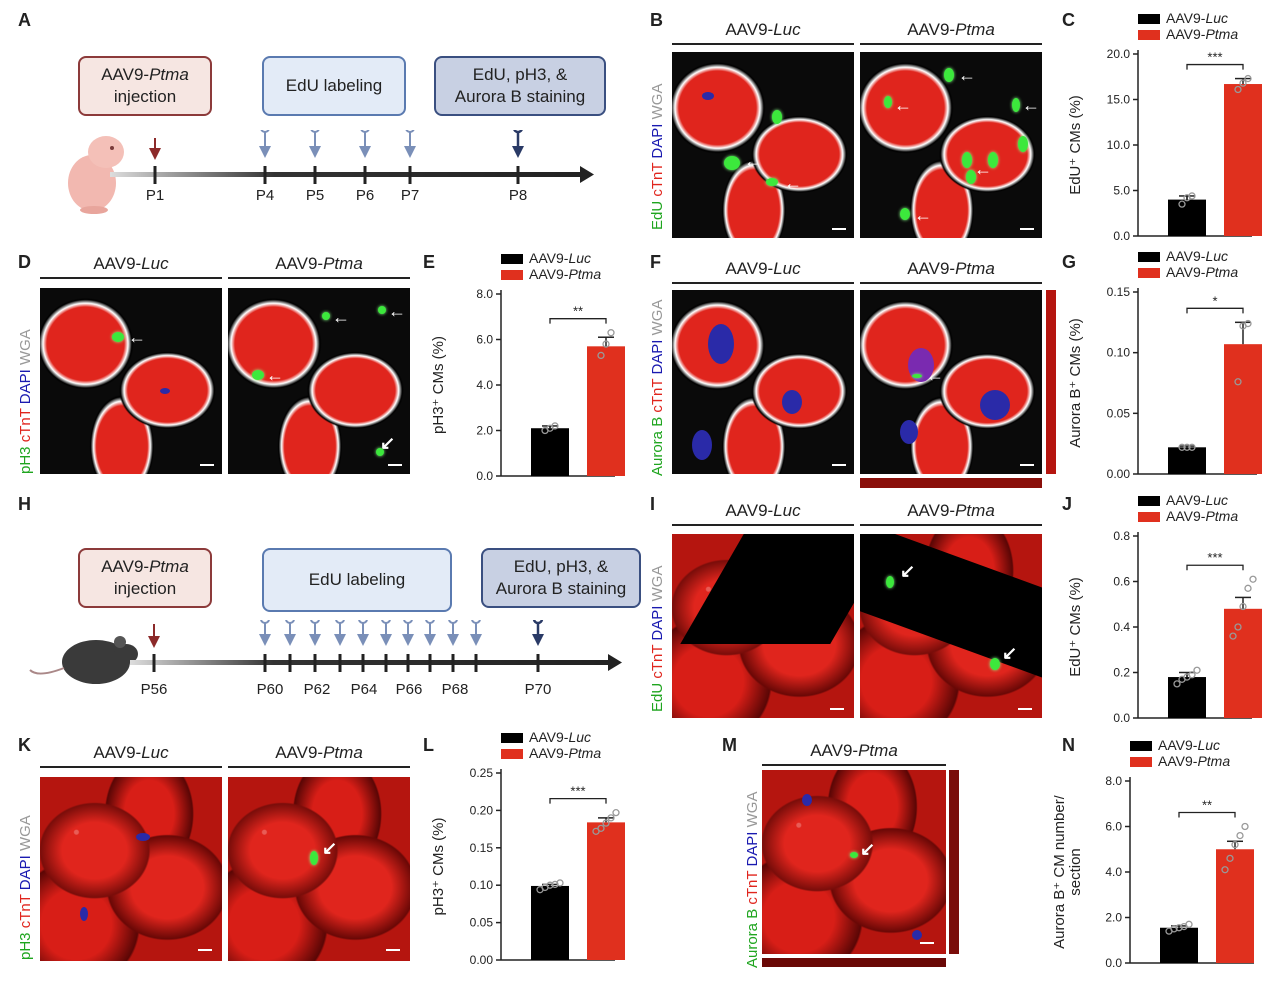 Image resolution: width=1280 pixels, height=981 pixels. Describe the element at coordinates (1113, 781) in the screenshot. I see `y-tick-label: 8.0` at that location.